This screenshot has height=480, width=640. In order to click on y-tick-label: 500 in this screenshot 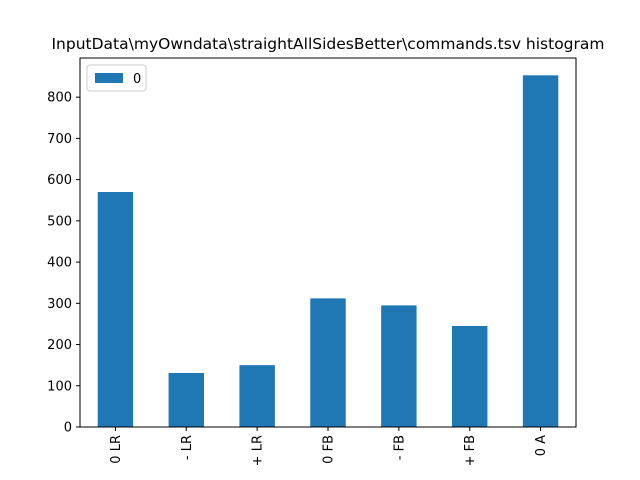, I will do `click(59, 221)`.